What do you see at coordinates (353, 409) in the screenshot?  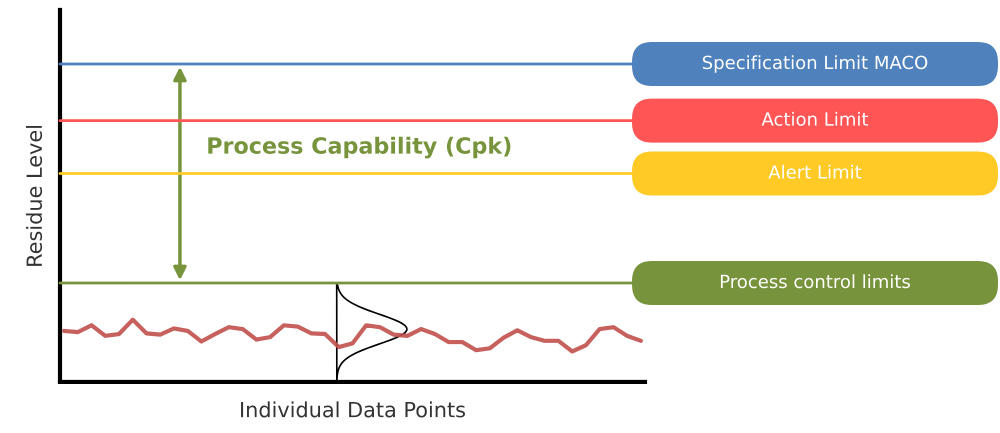 I see `x-axis-title: Individual Data Points` at bounding box center [353, 409].